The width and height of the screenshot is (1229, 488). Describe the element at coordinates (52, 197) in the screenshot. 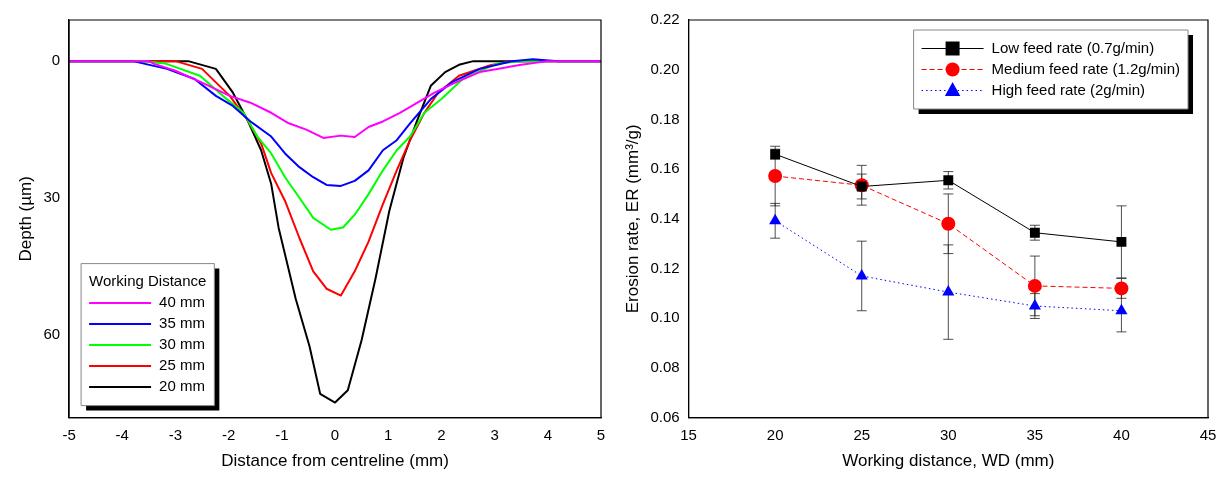

I see `y-tick-label: 30` at that location.